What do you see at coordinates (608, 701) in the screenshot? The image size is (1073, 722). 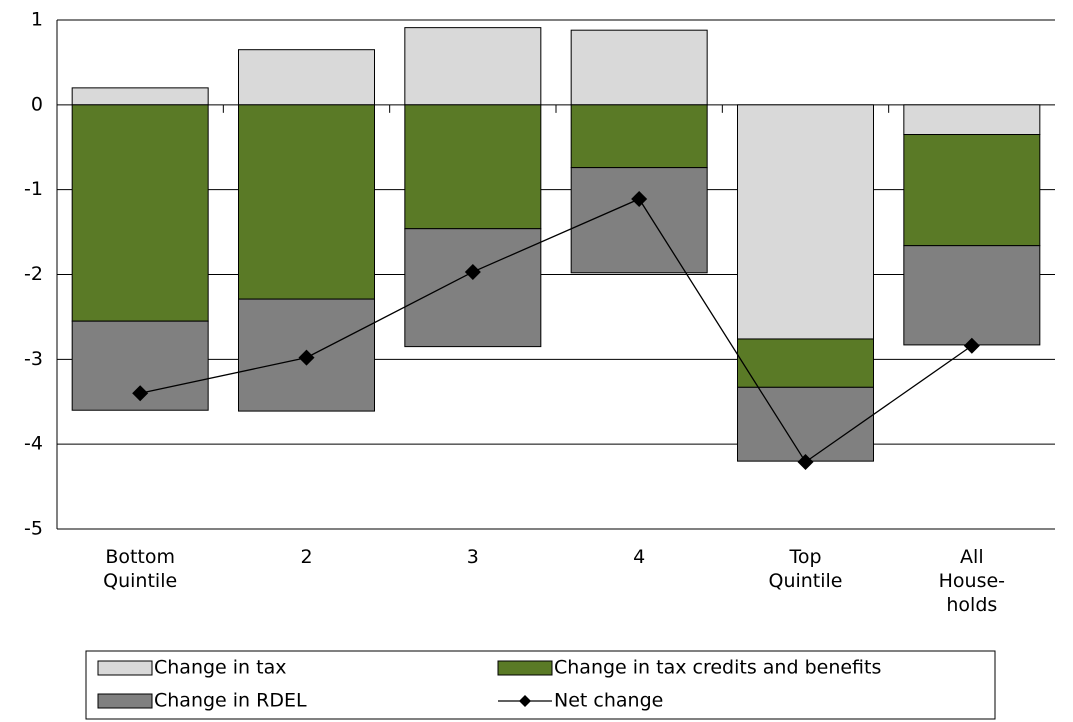 I see `legend-label: Net change` at bounding box center [608, 701].